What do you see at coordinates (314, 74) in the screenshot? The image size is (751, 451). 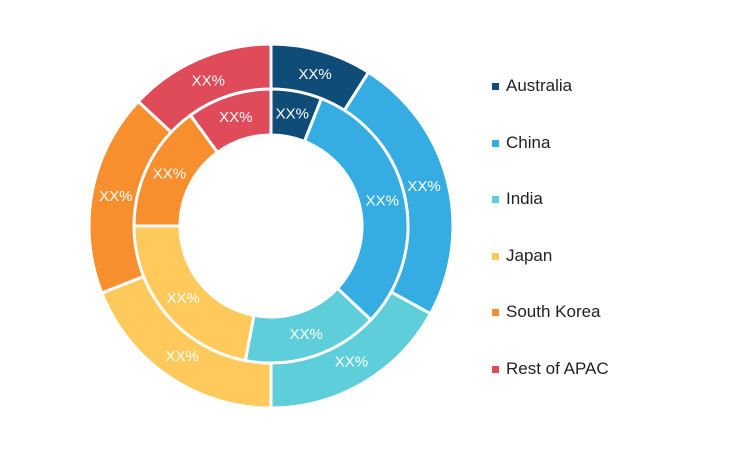 I see `outer-label-australia: XX%` at bounding box center [314, 74].